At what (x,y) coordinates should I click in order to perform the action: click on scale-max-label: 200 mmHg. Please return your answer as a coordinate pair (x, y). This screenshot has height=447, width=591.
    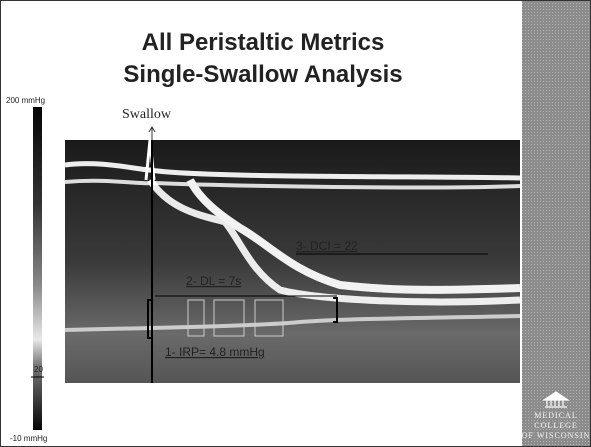
    Looking at the image, I should click on (25, 100).